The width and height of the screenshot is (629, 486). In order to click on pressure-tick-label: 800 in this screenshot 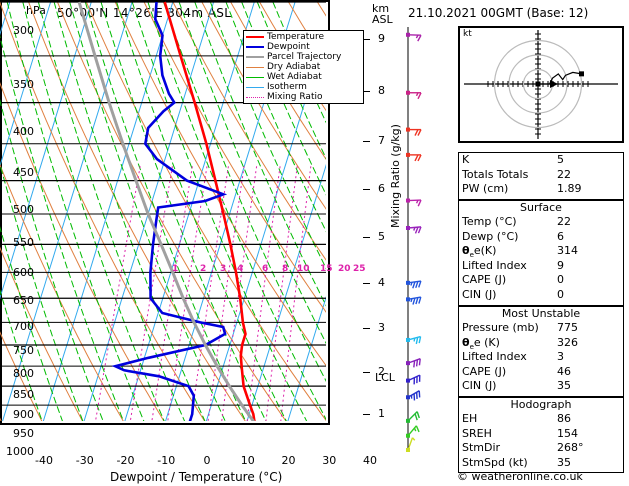, I will do `click(23, 373)`.